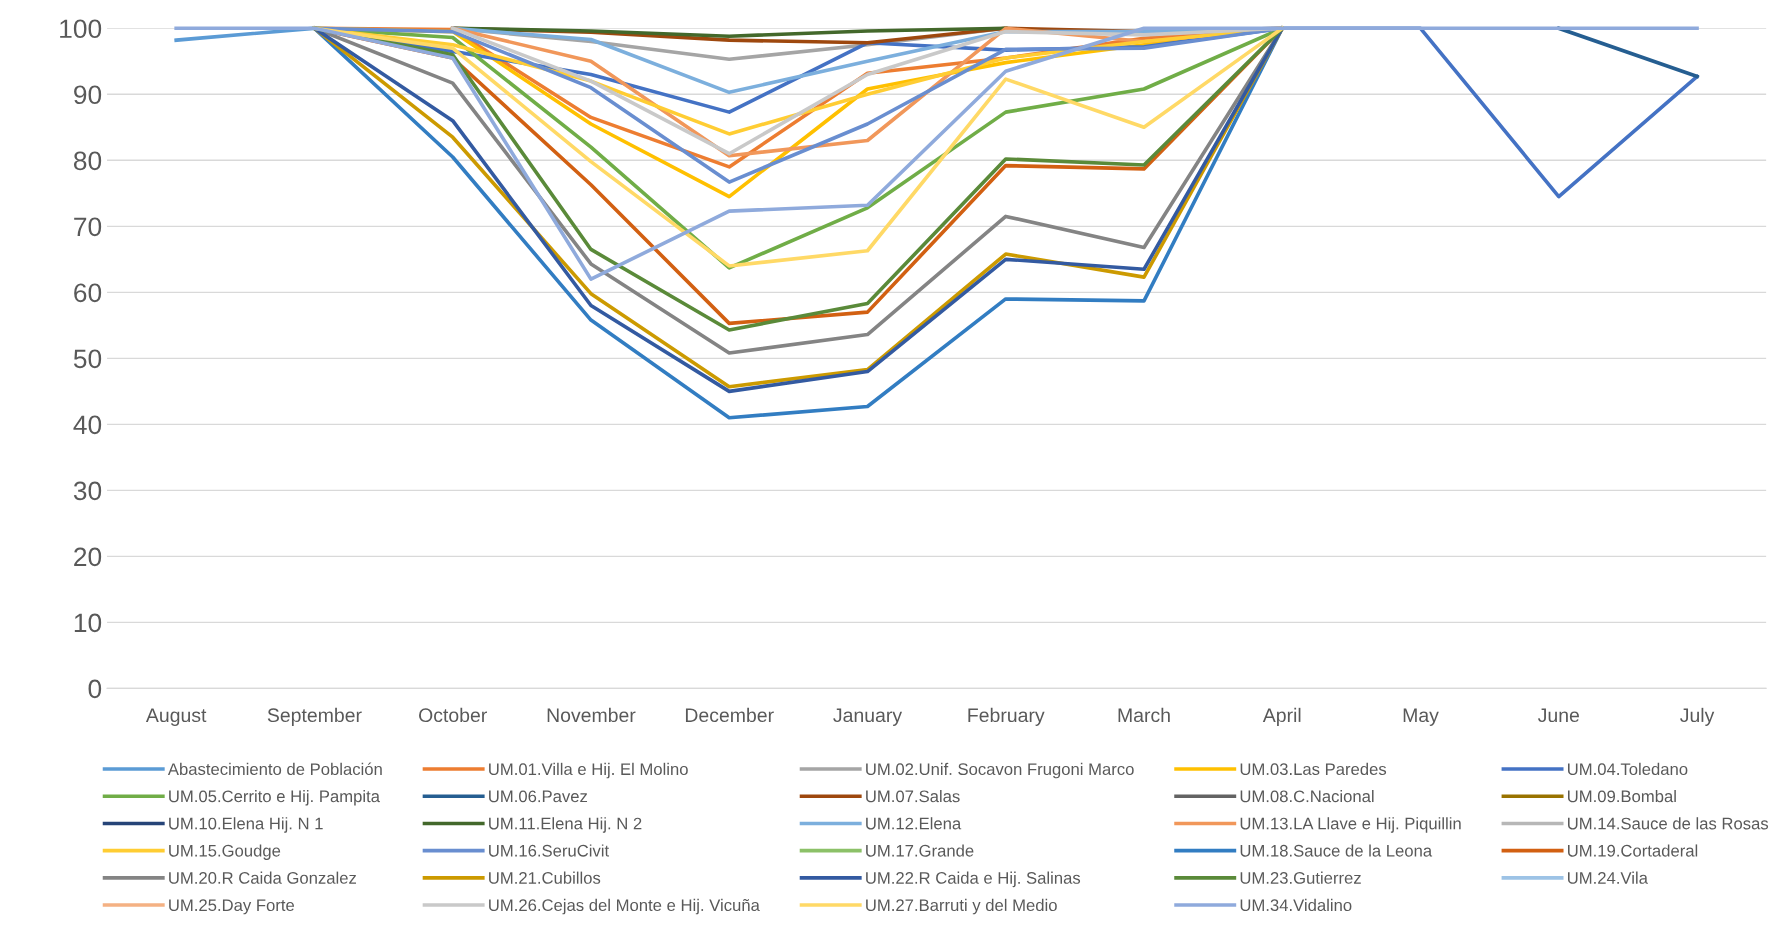  What do you see at coordinates (87, 425) in the screenshot?
I see `y-tick-label: 40` at bounding box center [87, 425].